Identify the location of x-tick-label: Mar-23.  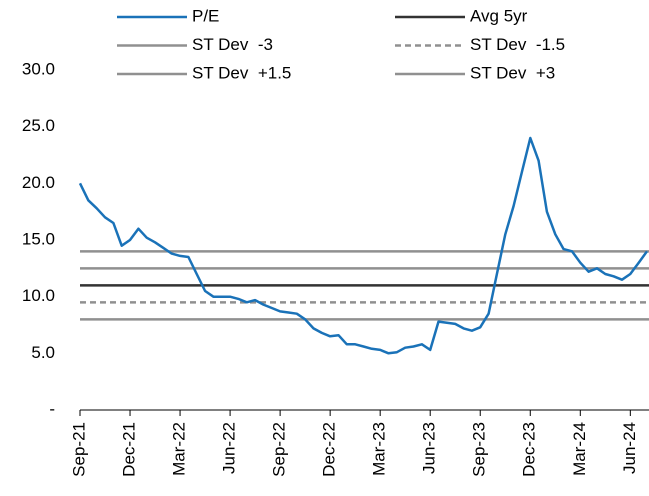
(379, 449).